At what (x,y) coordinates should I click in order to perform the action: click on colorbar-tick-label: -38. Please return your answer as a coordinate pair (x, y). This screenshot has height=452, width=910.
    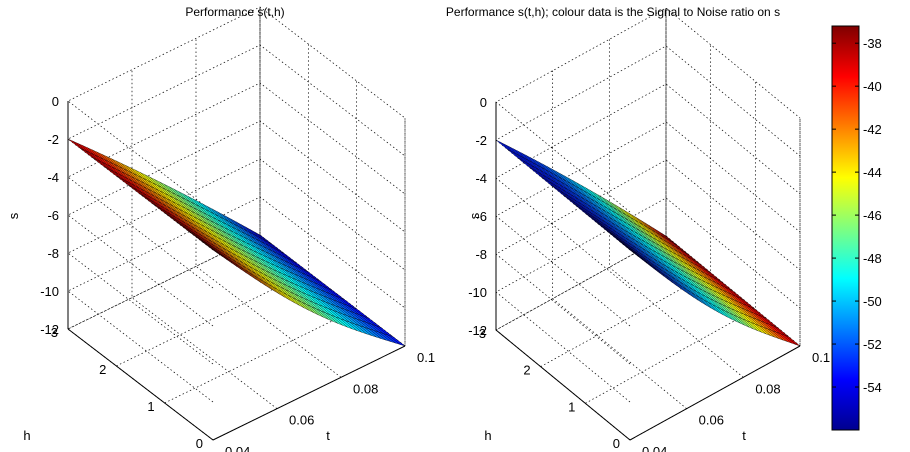
    Looking at the image, I should click on (872, 43).